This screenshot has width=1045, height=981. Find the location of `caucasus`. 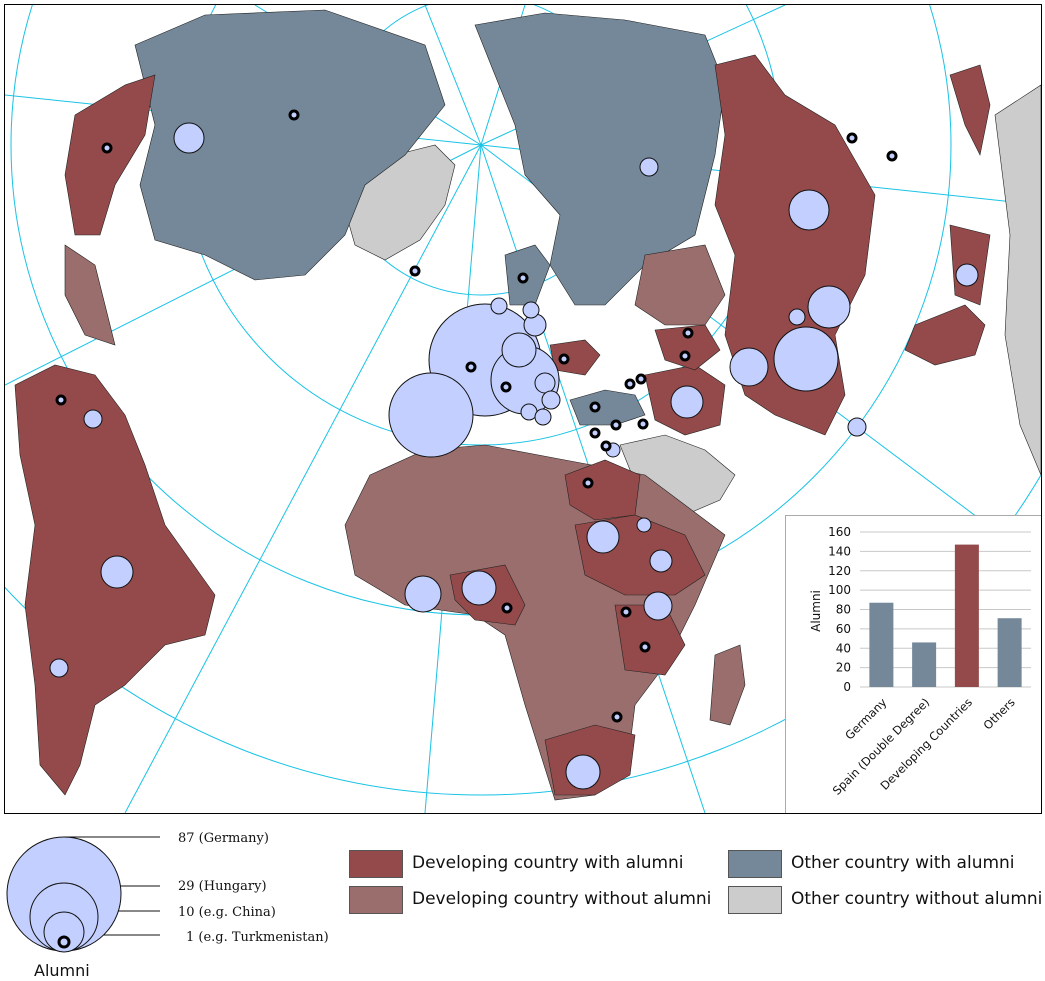

caucasus is located at coordinates (687, 347).